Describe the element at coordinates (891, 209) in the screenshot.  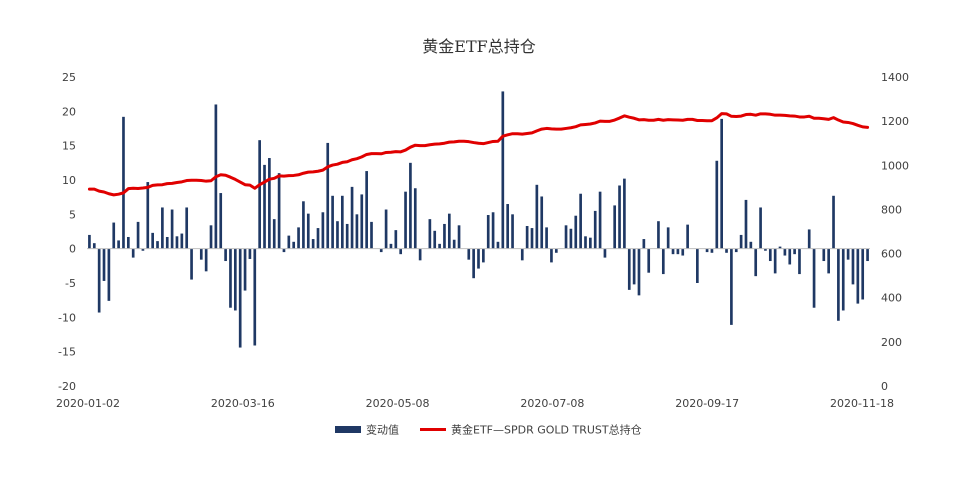
I see `right-tick-label: 800` at that location.